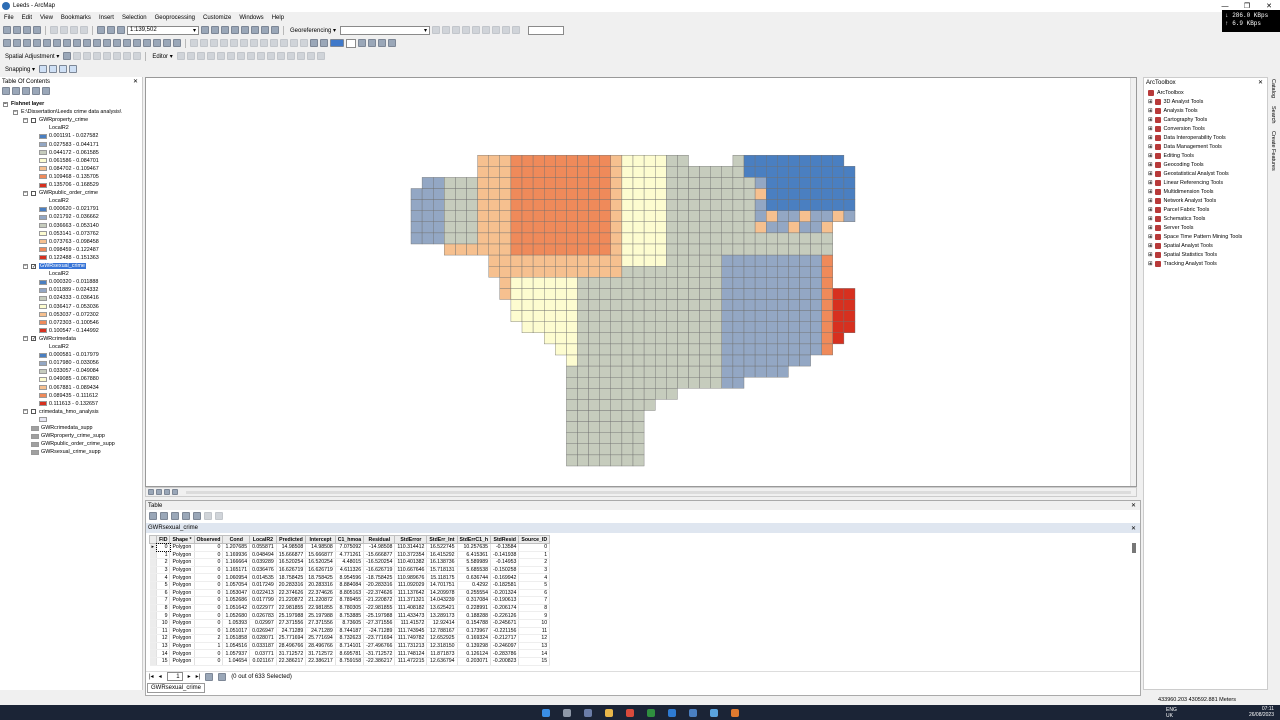 The height and width of the screenshot is (720, 1280). What do you see at coordinates (291, 539) in the screenshot?
I see `column-header-predicted: Predicted` at bounding box center [291, 539].